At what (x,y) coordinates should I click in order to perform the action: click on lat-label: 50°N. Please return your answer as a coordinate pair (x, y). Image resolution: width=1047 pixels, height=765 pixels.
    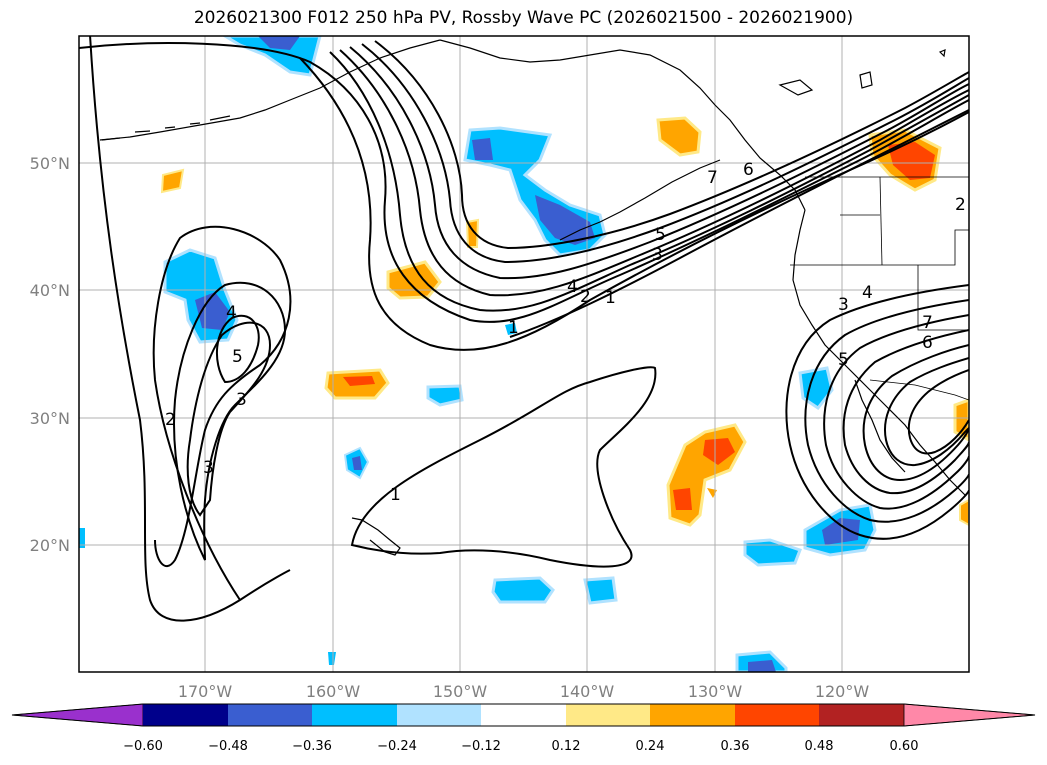
    Looking at the image, I should click on (50, 163).